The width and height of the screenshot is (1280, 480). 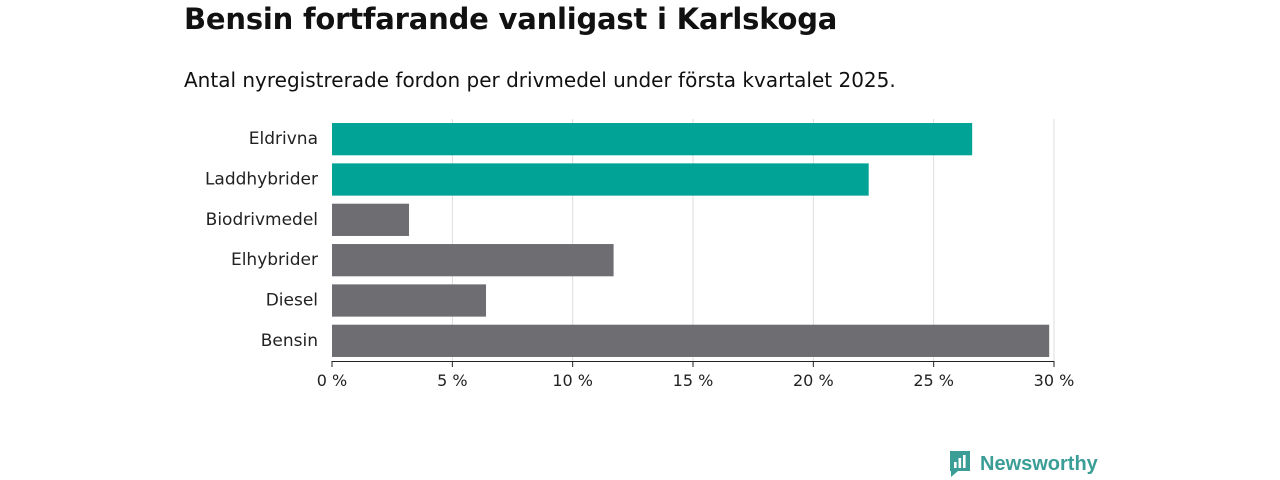 What do you see at coordinates (960, 464) in the screenshot?
I see `newsworthy-logo-icon` at bounding box center [960, 464].